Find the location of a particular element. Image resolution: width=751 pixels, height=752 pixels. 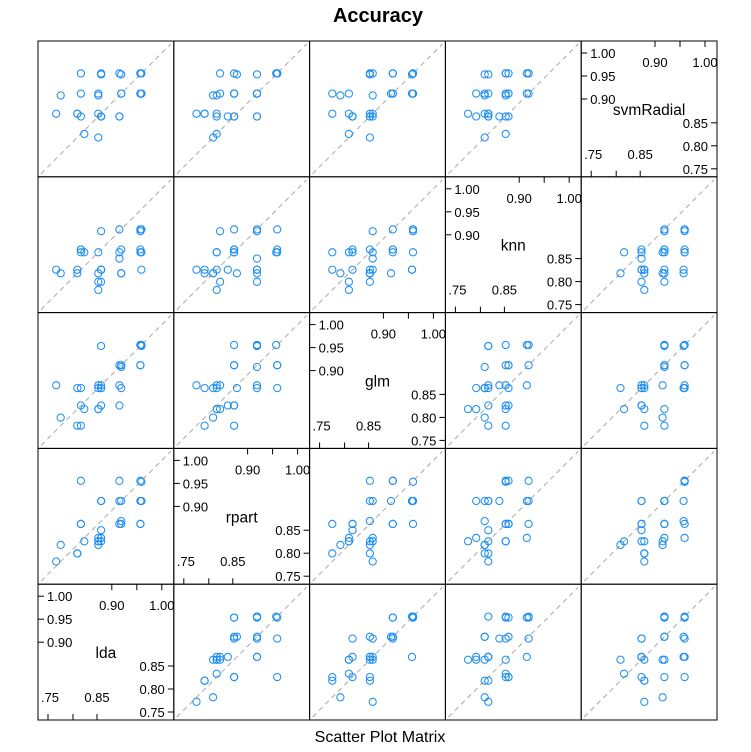

matrix-cell-knn-vs-glm is located at coordinates (377, 245).